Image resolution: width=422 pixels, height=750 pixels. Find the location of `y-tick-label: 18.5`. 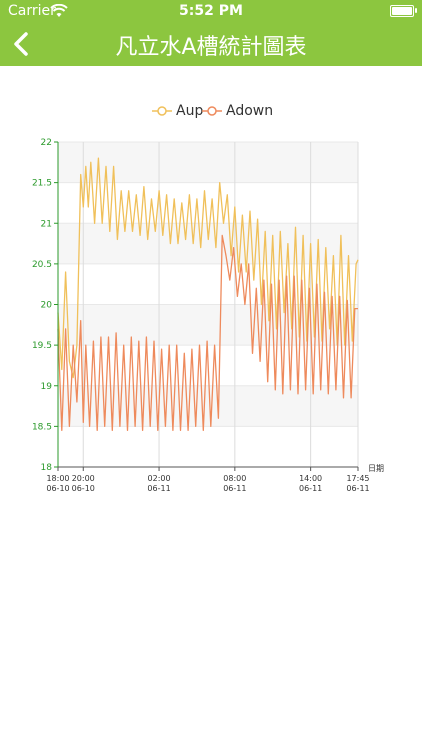

y-tick-label: 18.5 is located at coordinates (42, 427).